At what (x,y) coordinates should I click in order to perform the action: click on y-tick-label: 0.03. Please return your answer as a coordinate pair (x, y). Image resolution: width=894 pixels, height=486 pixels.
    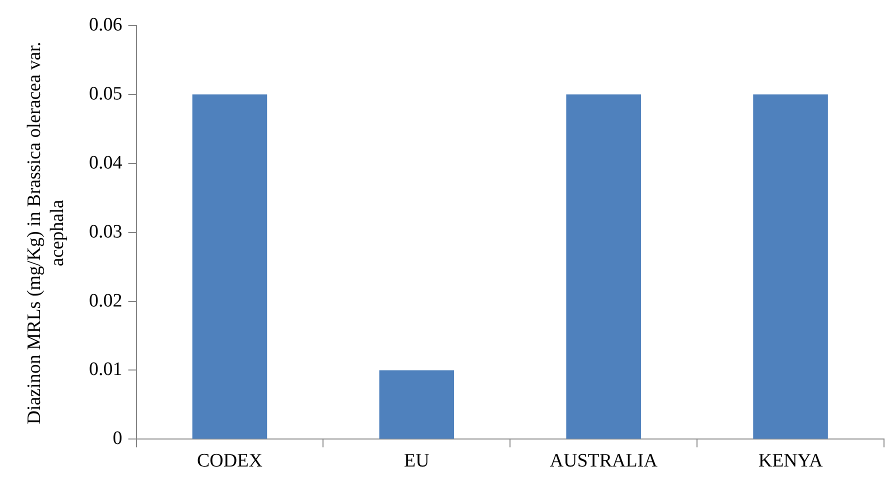
    Looking at the image, I should click on (105, 231).